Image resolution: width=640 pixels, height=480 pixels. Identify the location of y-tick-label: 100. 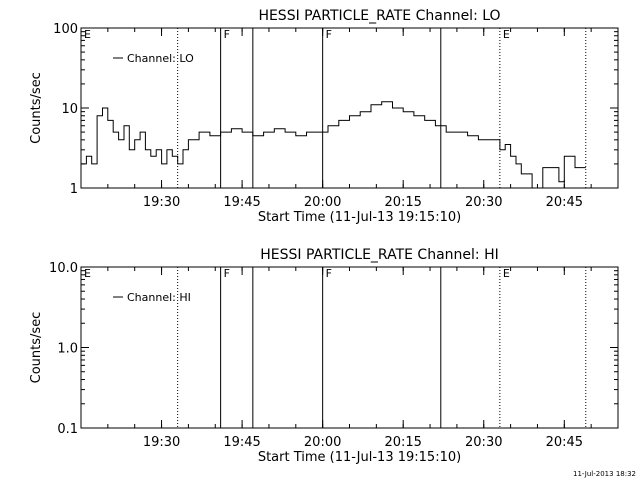
(65, 29).